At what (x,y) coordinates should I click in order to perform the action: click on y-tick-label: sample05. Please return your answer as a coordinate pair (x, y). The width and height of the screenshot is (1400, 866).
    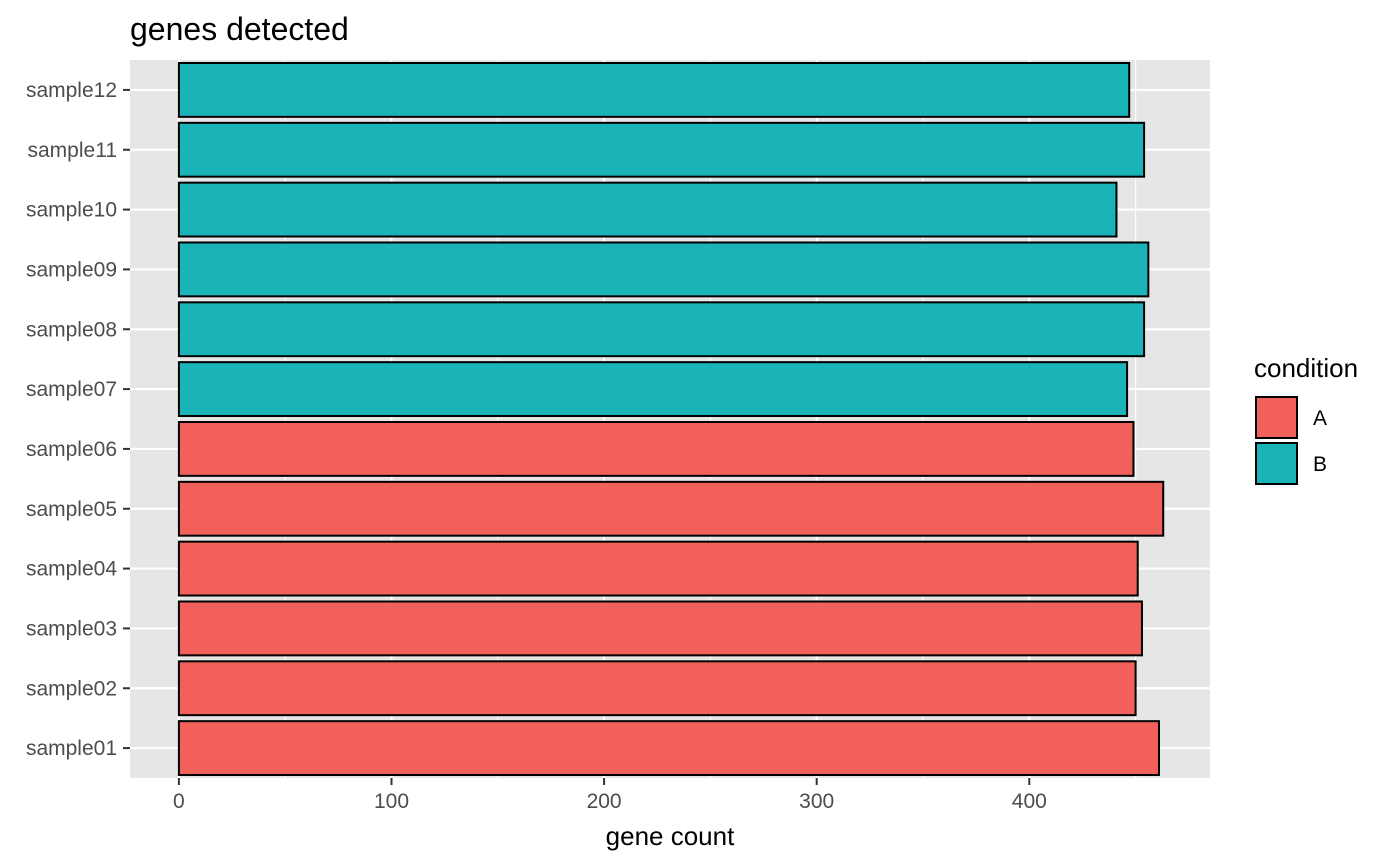
    Looking at the image, I should click on (71, 509).